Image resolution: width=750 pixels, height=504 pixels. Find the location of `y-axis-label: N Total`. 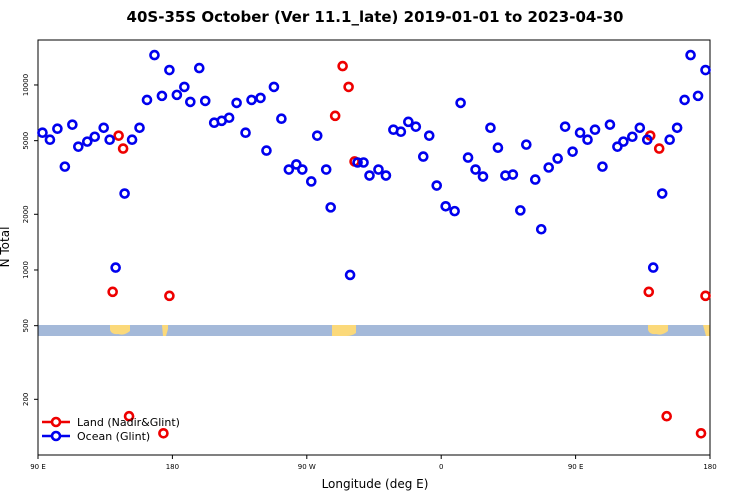

y-axis-label: N Total is located at coordinates (6, 247).